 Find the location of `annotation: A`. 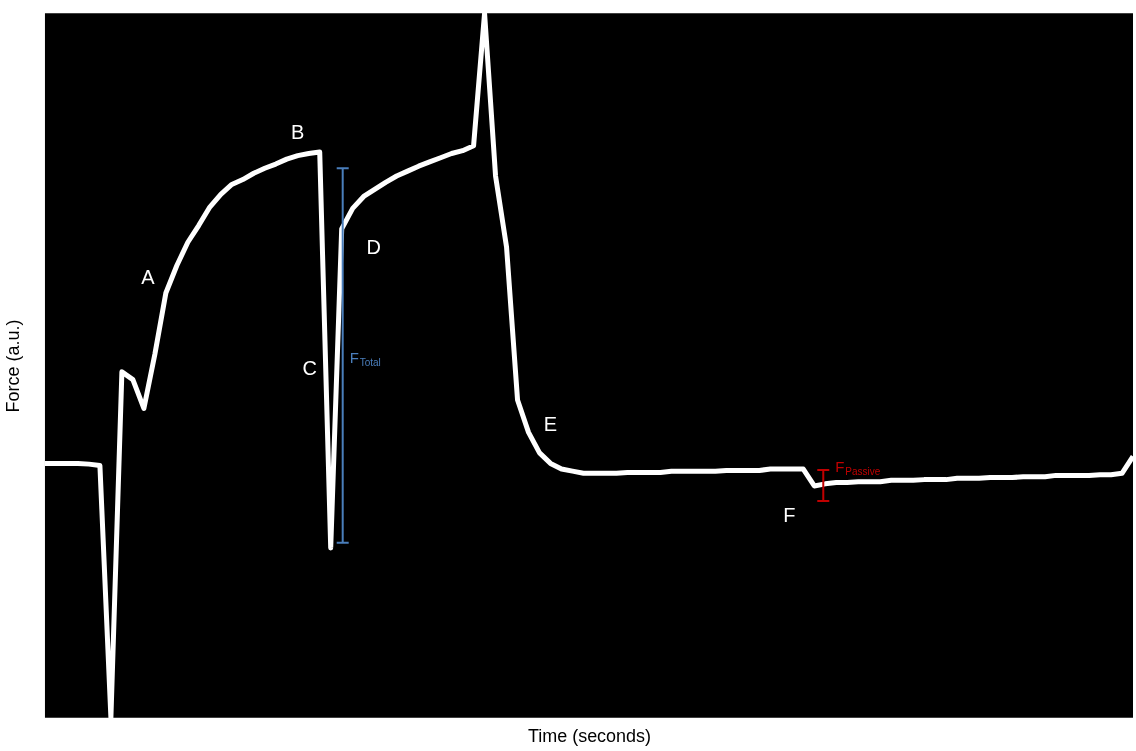

annotation: A is located at coordinates (148, 277).